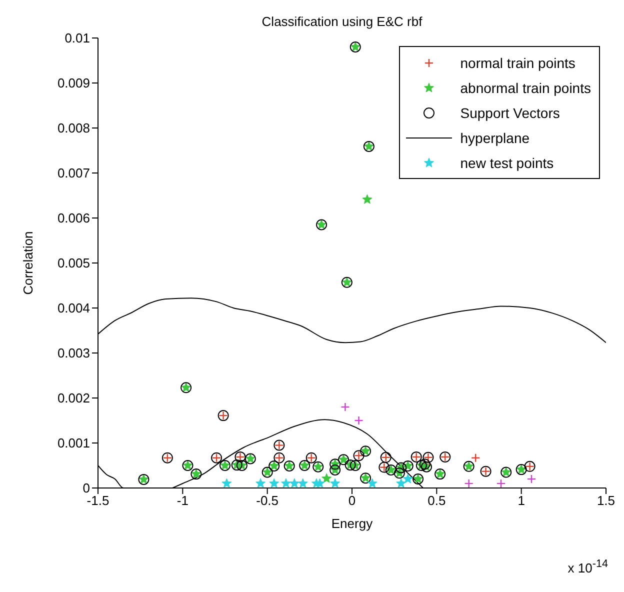  I want to click on y-tick-label: 0.006, so click(73, 218).